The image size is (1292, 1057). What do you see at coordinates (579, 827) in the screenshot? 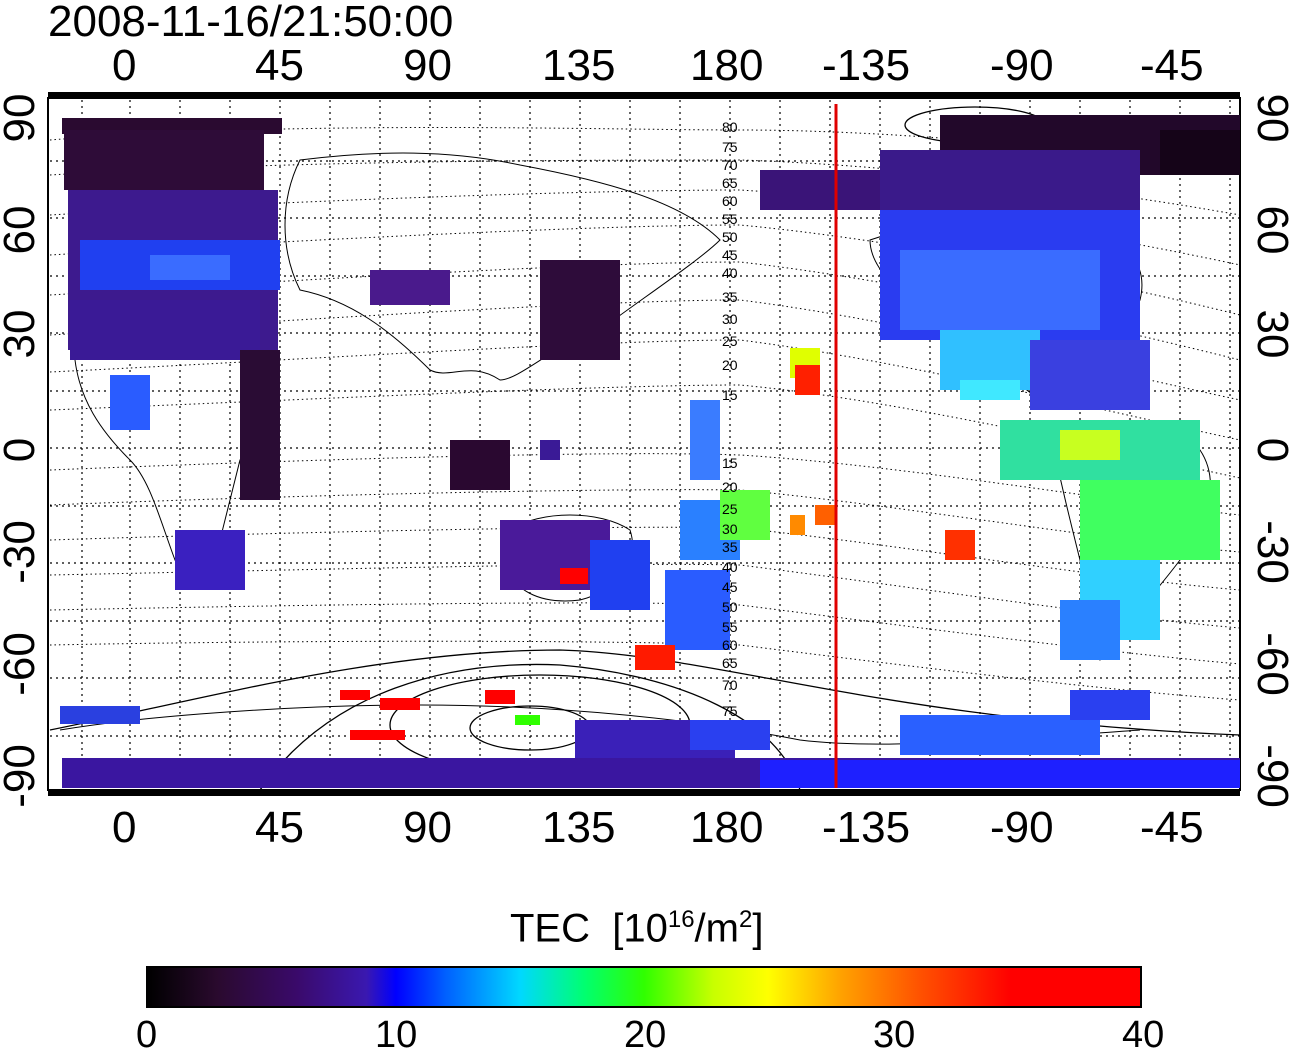
I see `bottom-lon-label: 135` at bounding box center [579, 827].